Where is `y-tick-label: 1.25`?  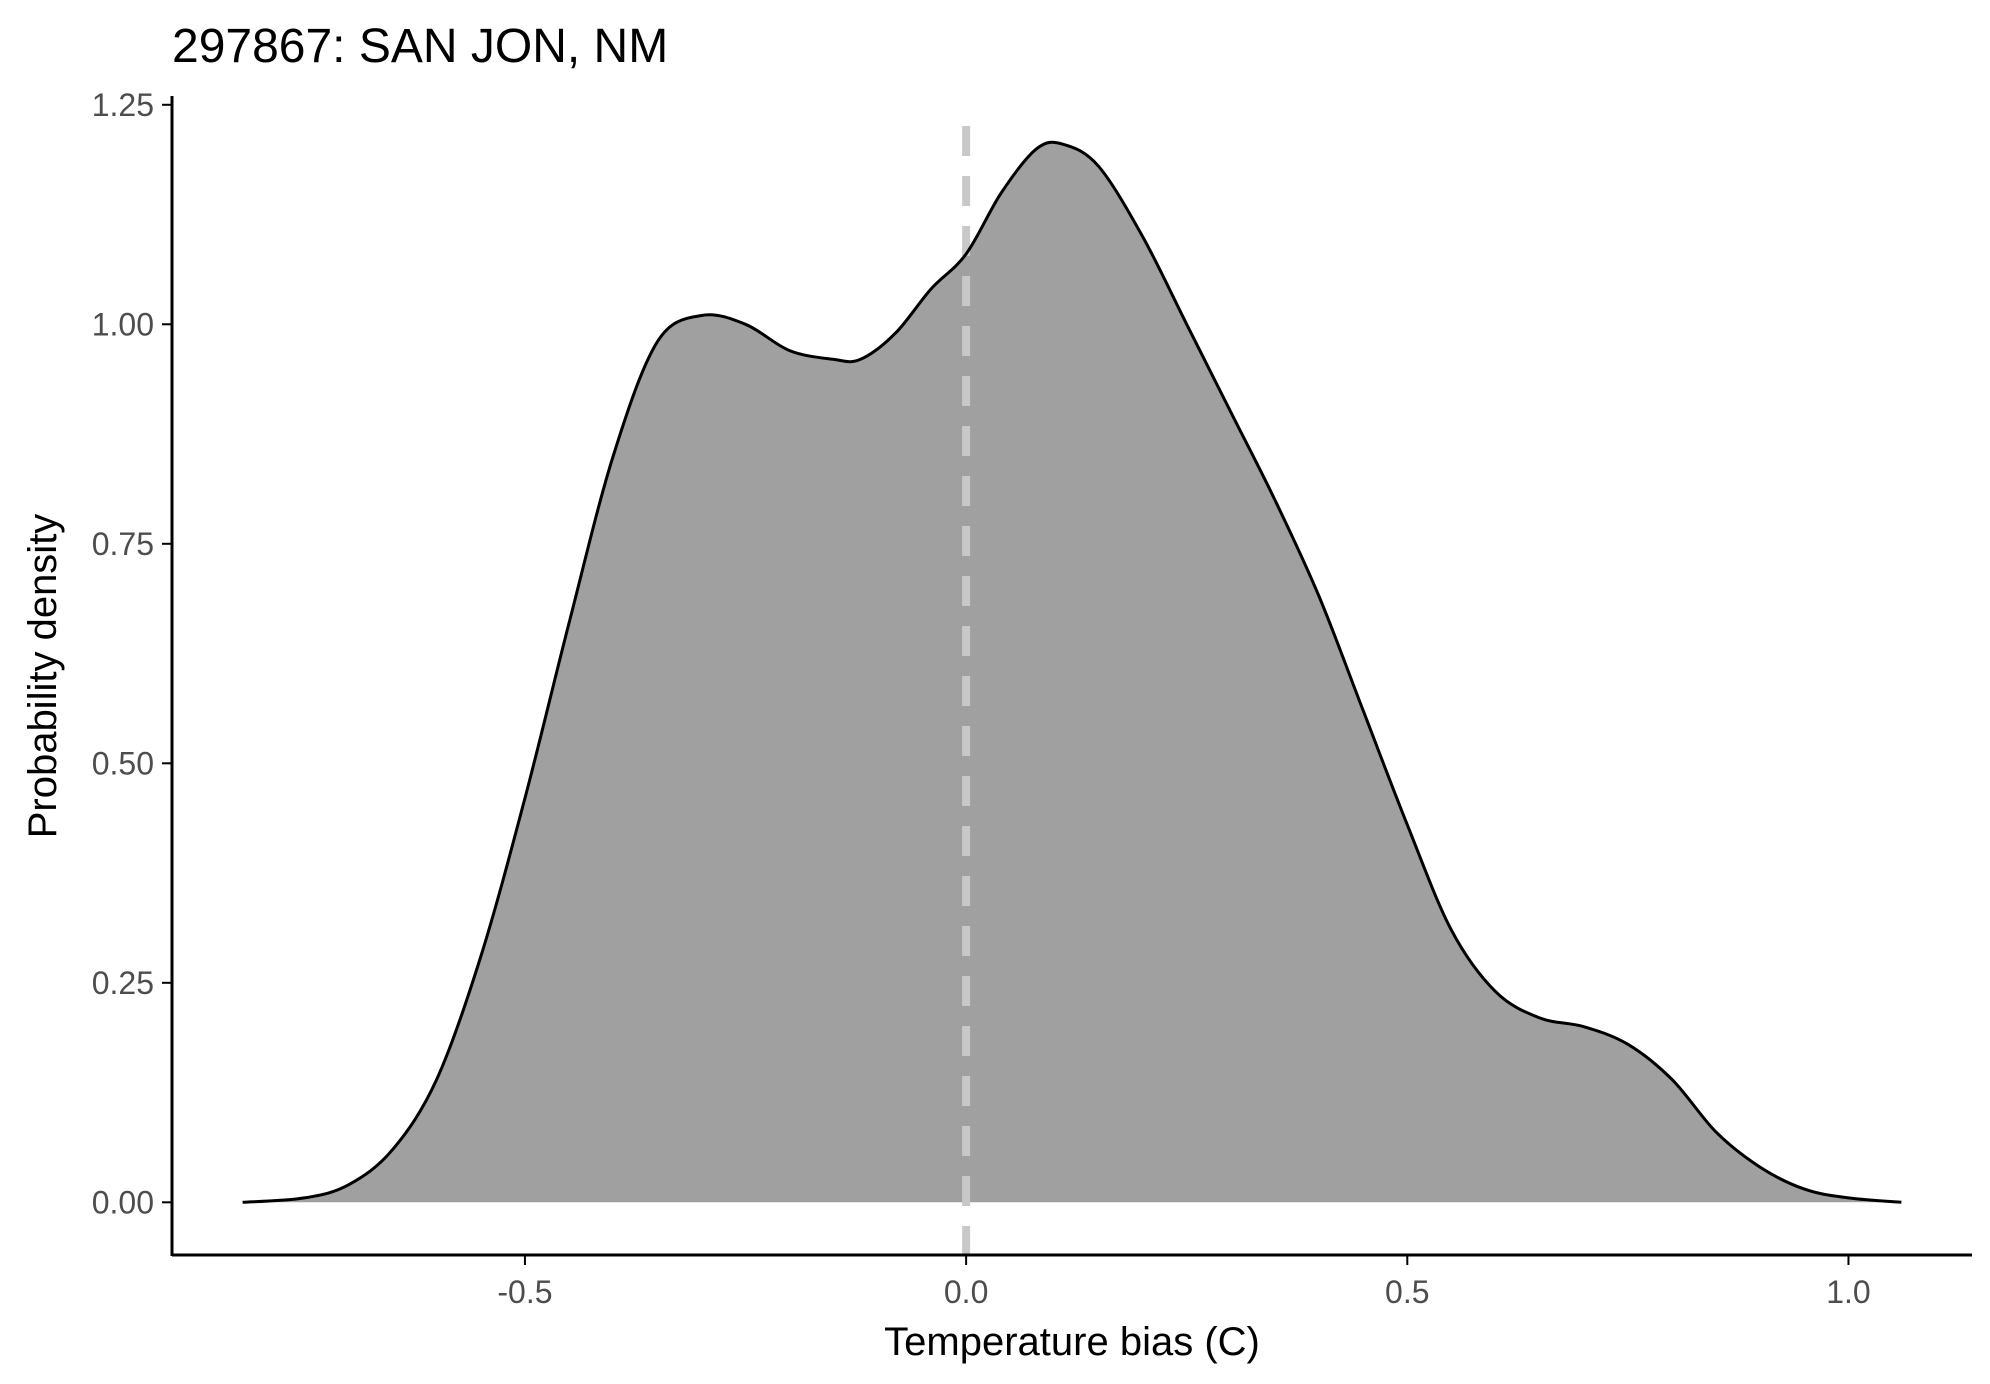 y-tick-label: 1.25 is located at coordinates (123, 105).